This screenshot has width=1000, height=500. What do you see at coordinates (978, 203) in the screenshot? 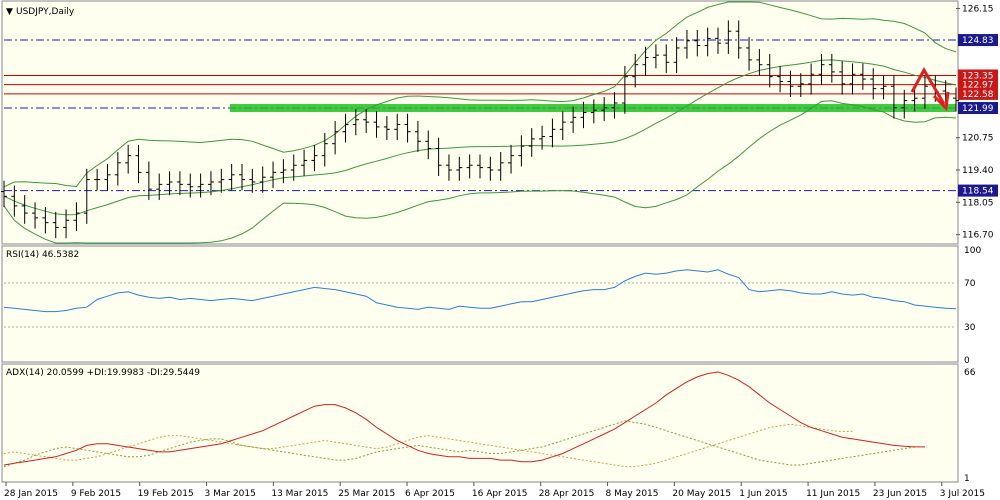
I see `y-tick-label: 118.05` at bounding box center [978, 203].